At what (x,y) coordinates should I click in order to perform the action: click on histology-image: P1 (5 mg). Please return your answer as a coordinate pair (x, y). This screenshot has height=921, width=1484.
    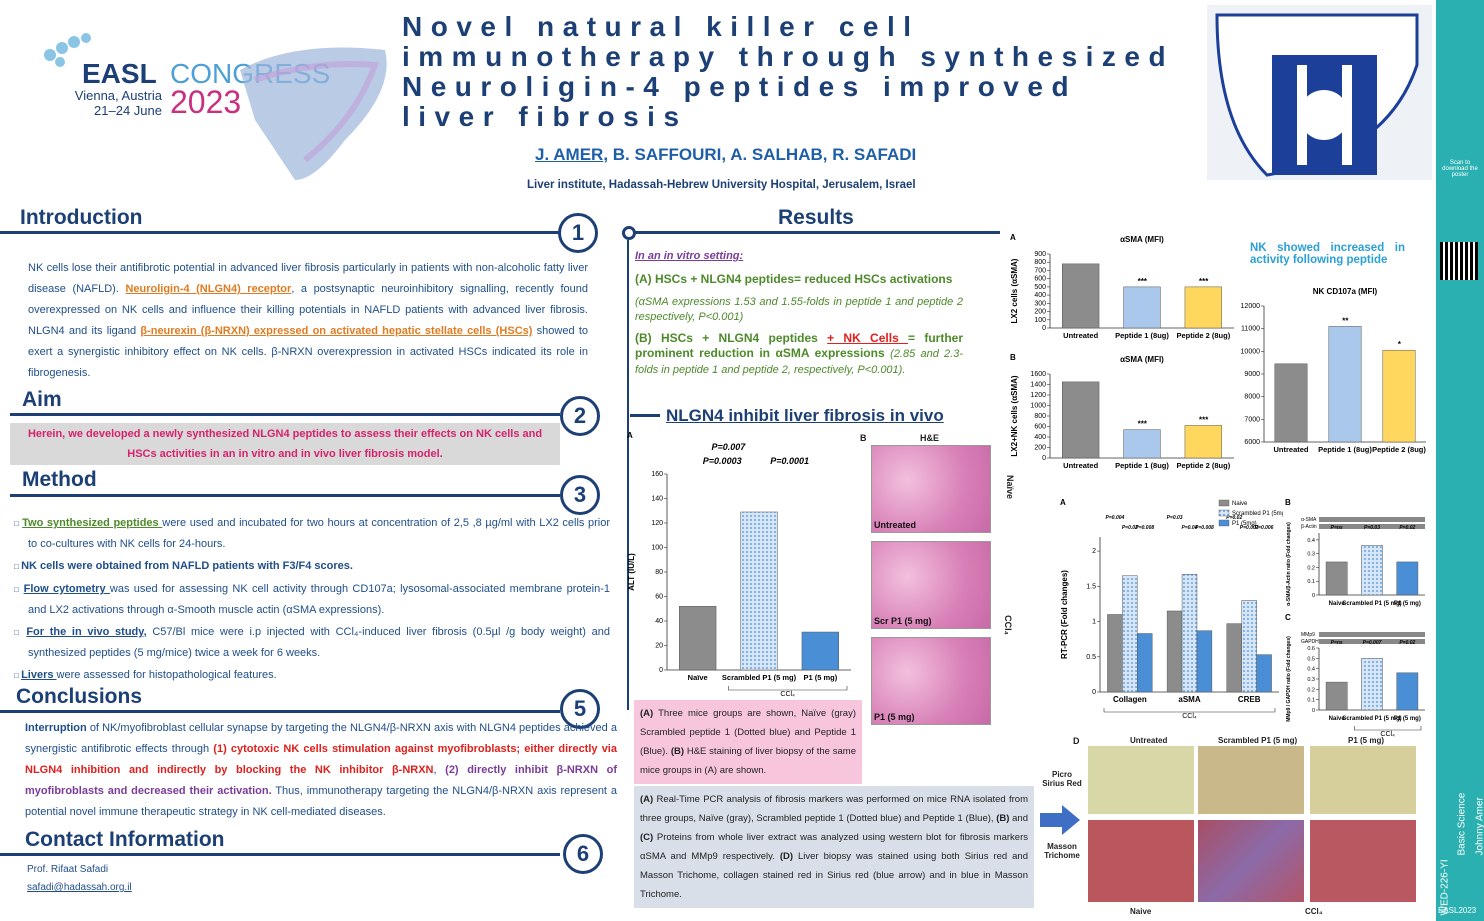
    Looking at the image, I should click on (931, 681).